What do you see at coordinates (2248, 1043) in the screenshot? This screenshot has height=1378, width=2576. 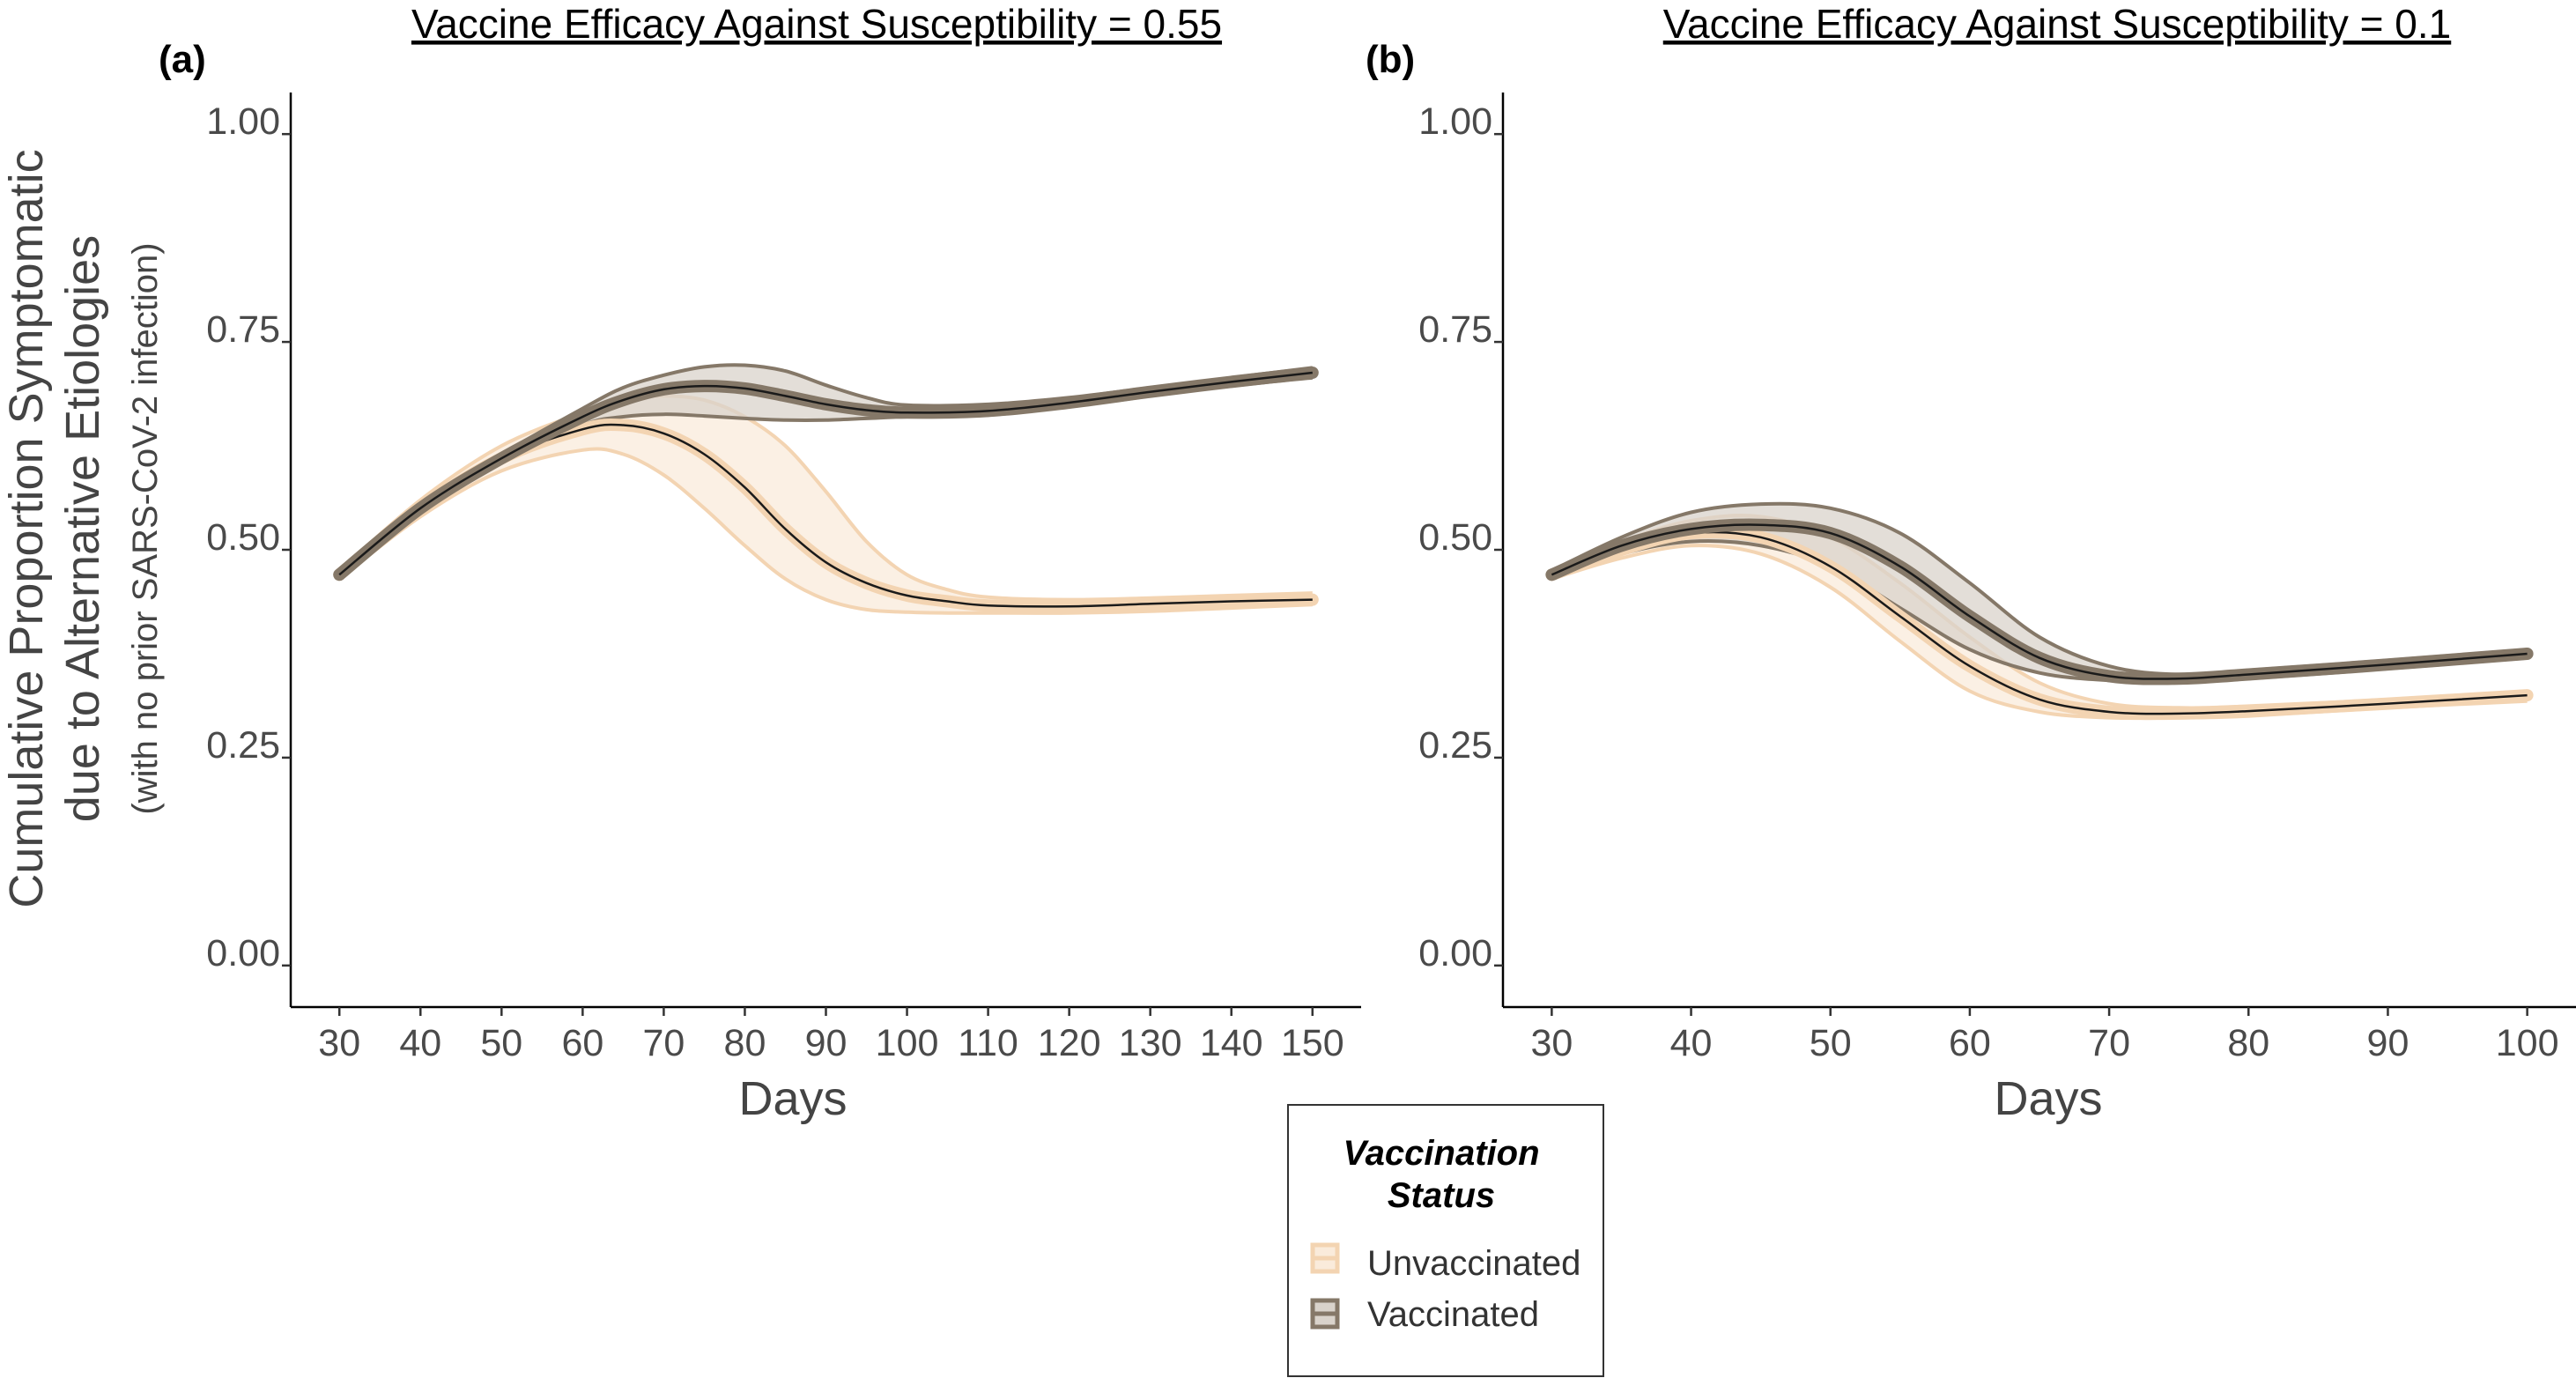 I see `panel-b-x-tick-label: 80` at bounding box center [2248, 1043].